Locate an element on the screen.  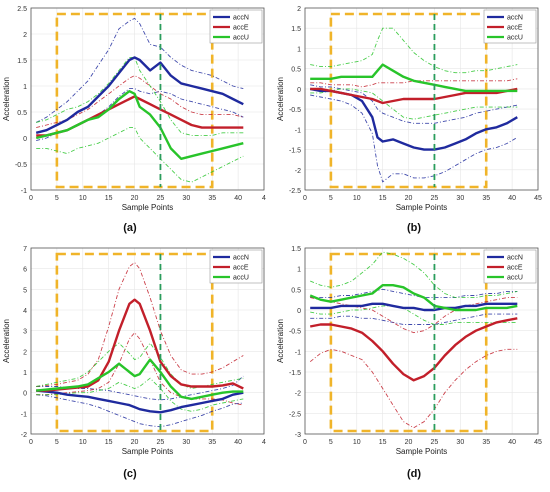
y-tick-label: 3 is located at coordinates (25, 332).